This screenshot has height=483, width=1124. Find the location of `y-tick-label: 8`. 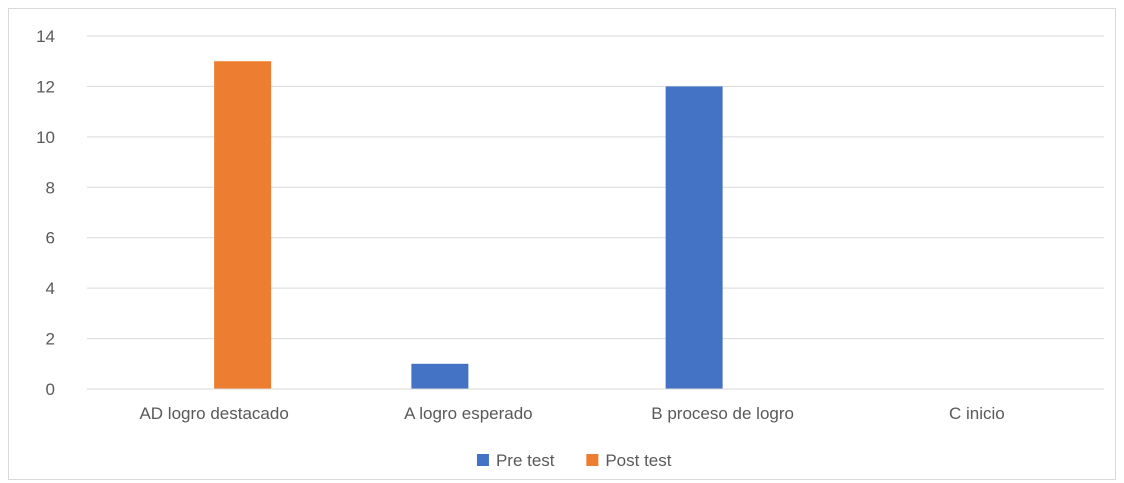

y-tick-label: 8 is located at coordinates (50, 187).